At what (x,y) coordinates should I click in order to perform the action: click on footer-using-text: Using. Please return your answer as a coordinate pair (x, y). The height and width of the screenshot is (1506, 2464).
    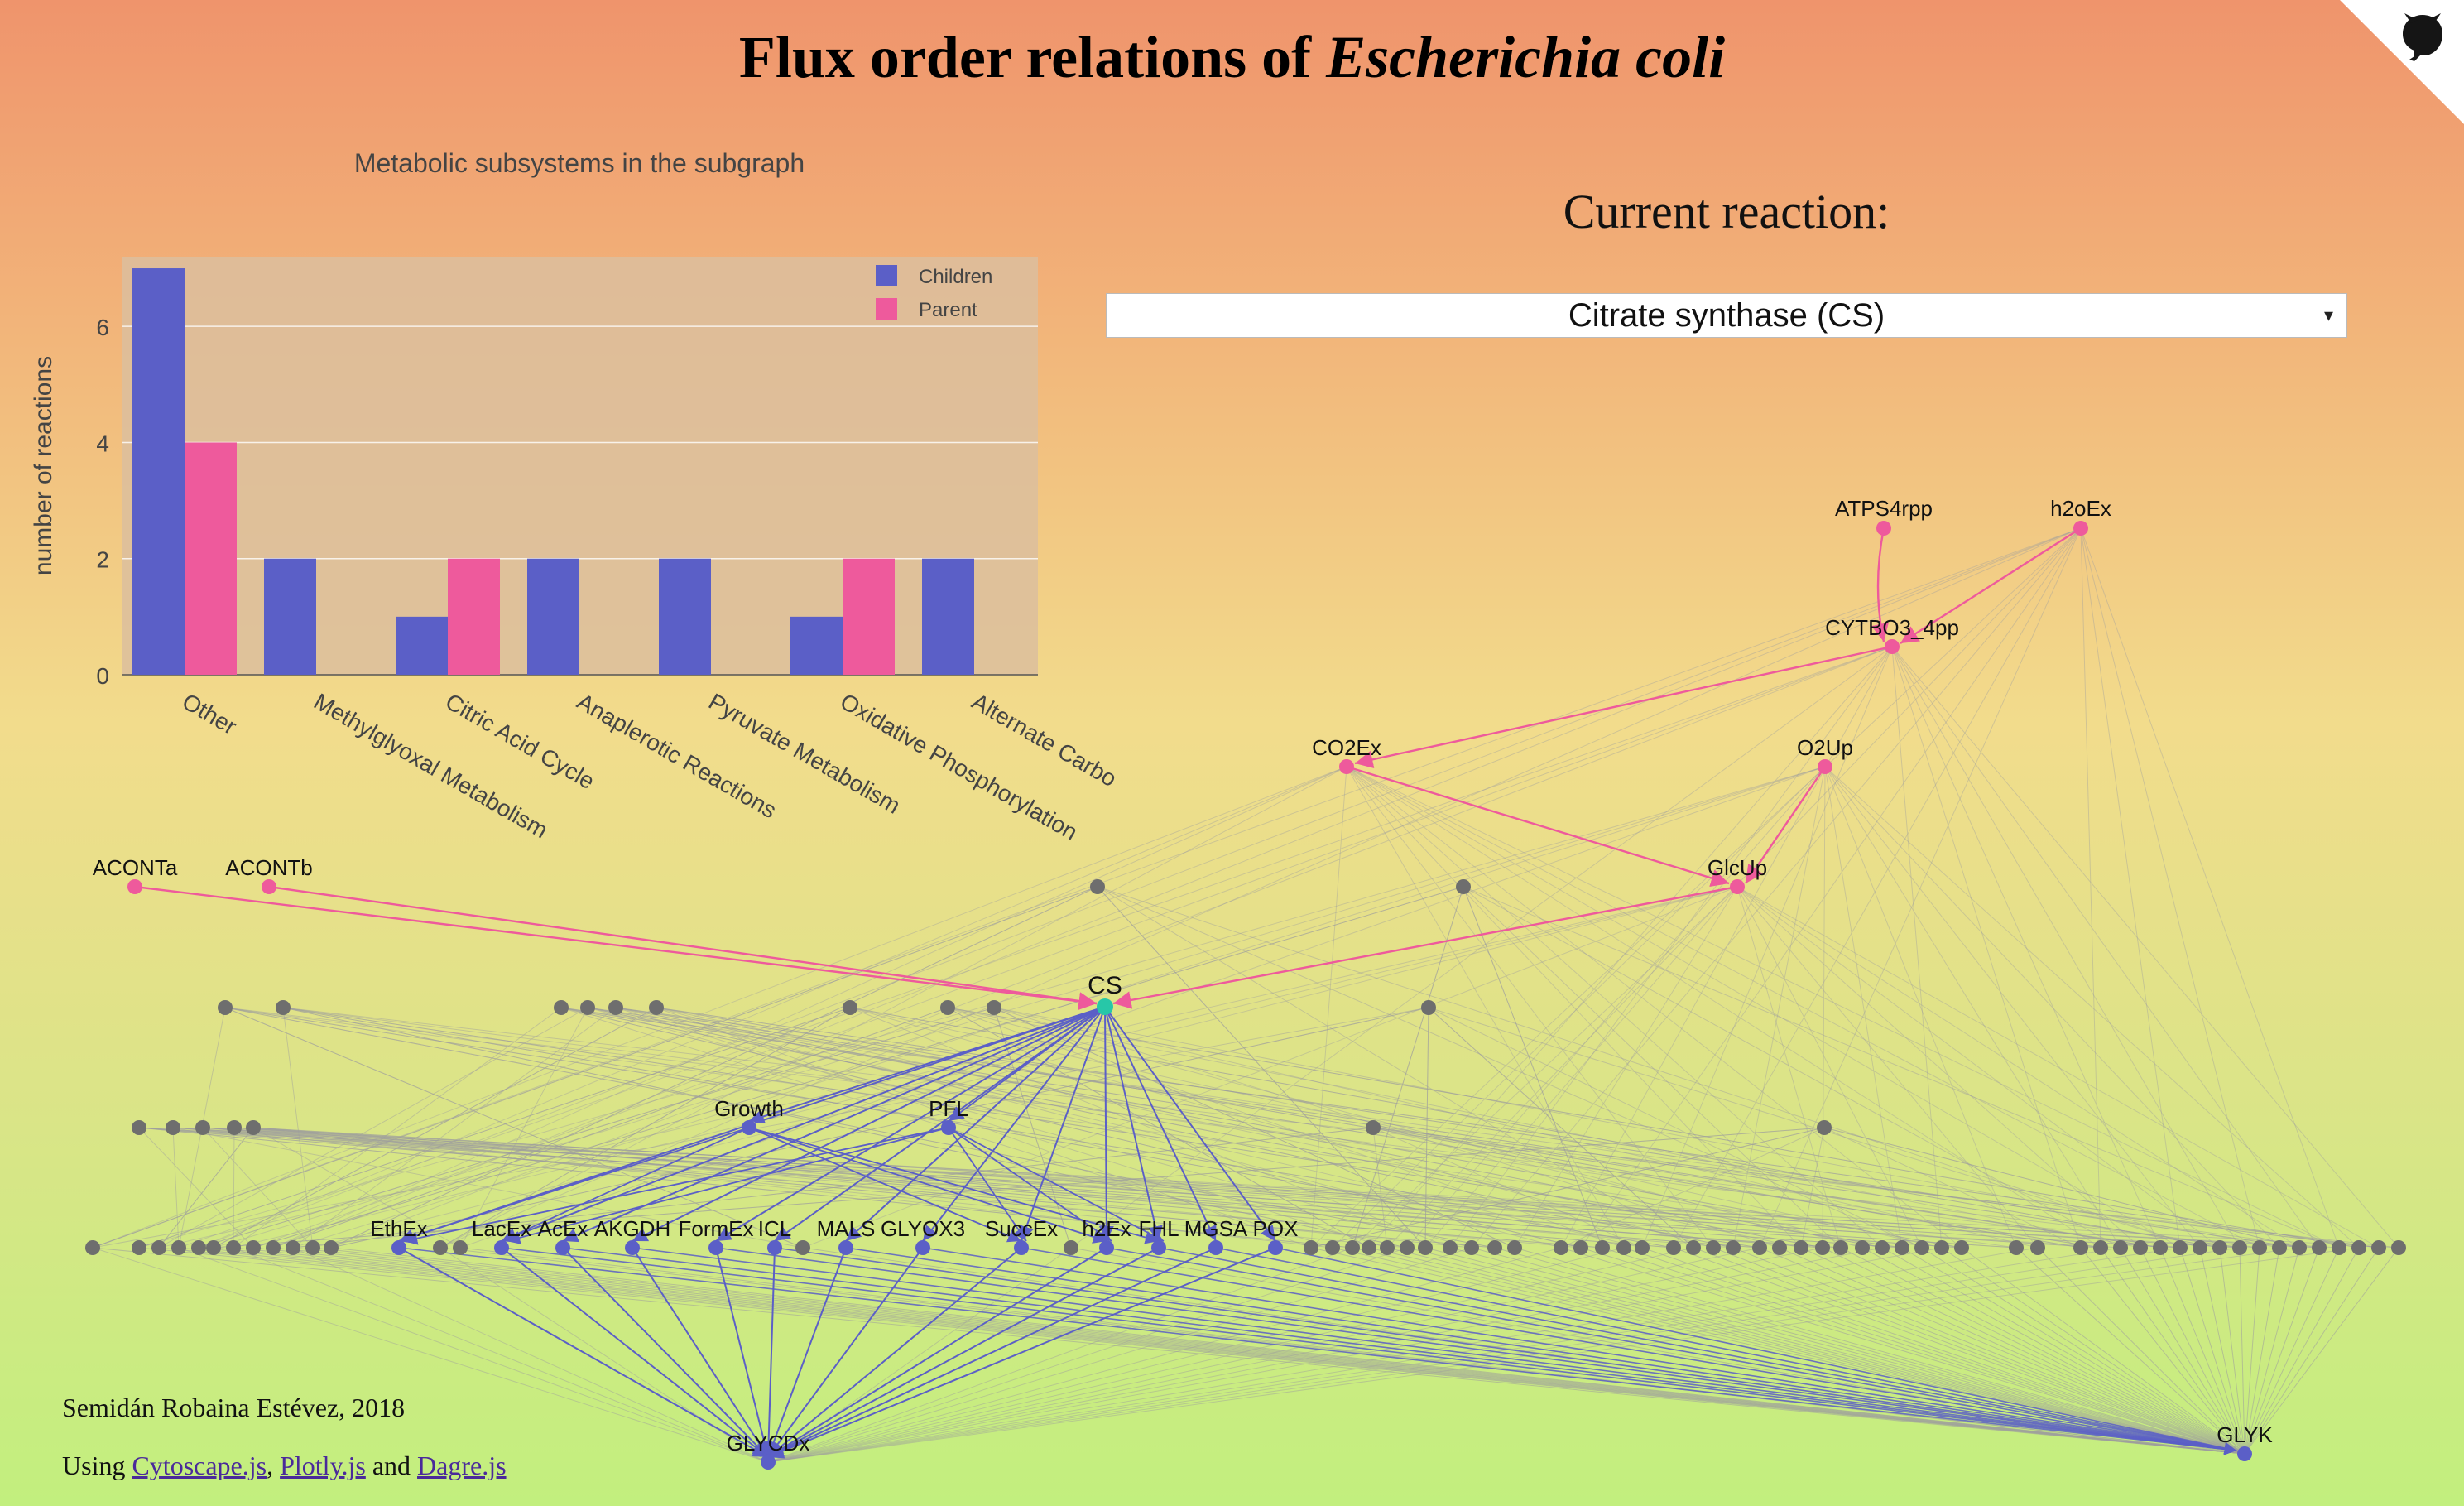
    Looking at the image, I should click on (94, 1465).